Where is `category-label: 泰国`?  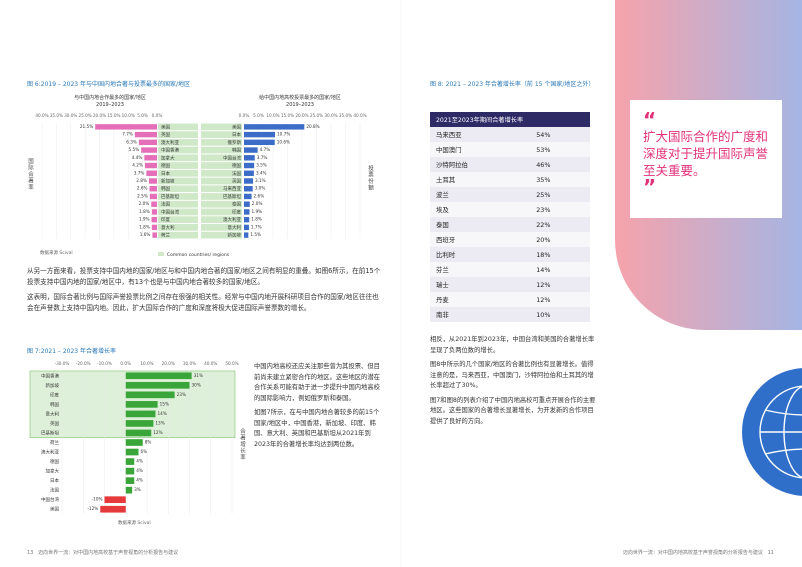 category-label: 泰国 is located at coordinates (236, 204).